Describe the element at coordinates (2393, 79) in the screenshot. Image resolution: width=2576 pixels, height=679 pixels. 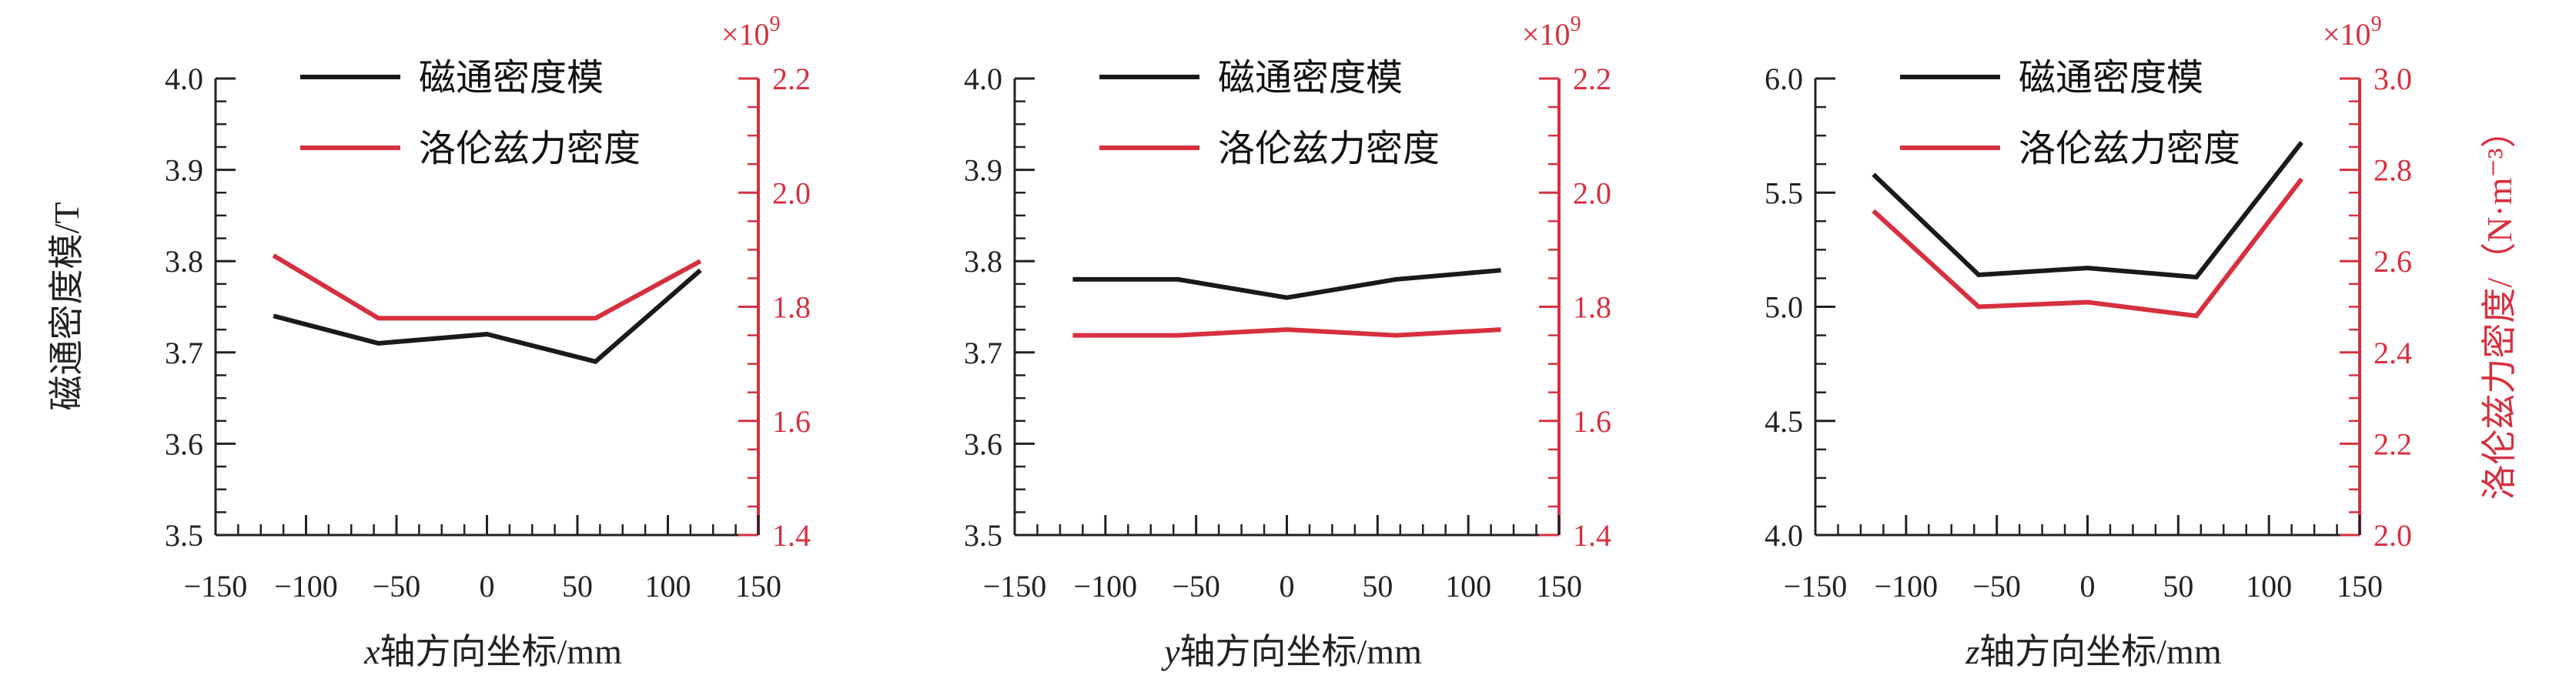
I see `y-right-tick-label: 3.0` at that location.